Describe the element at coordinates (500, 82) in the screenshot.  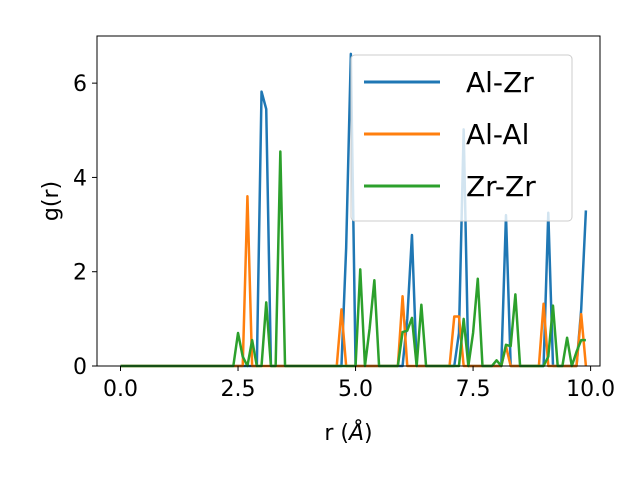
I see `legend-label-al-zr: Al-Zr` at that location.